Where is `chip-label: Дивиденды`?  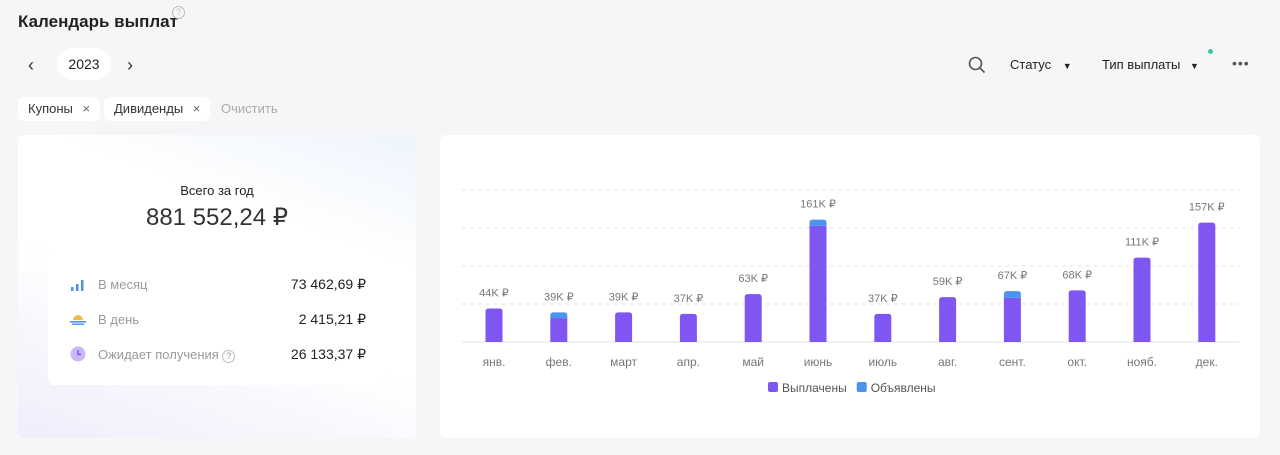 chip-label: Дивиденды is located at coordinates (149, 108).